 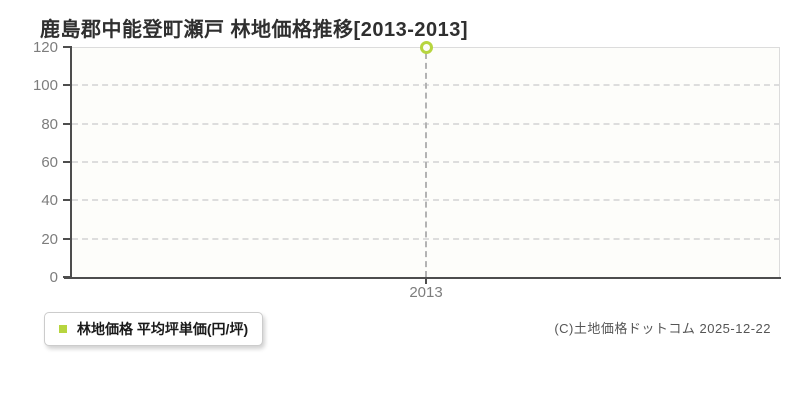 I want to click on legend: 林地価格 平均坪単価(円/坪), so click(x=154, y=329).